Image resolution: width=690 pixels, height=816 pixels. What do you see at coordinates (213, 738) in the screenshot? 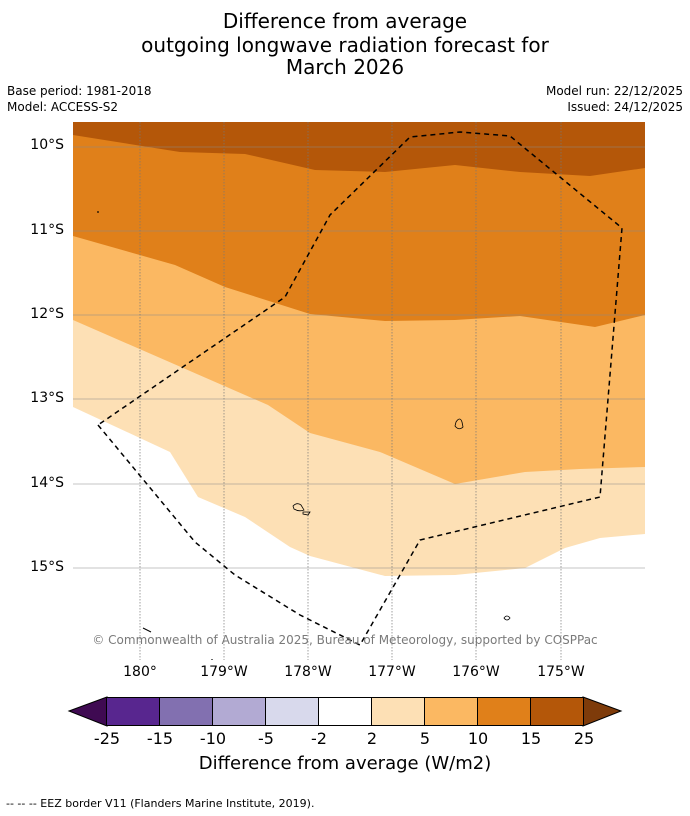
I see `colorbar-tick: -10` at bounding box center [213, 738].